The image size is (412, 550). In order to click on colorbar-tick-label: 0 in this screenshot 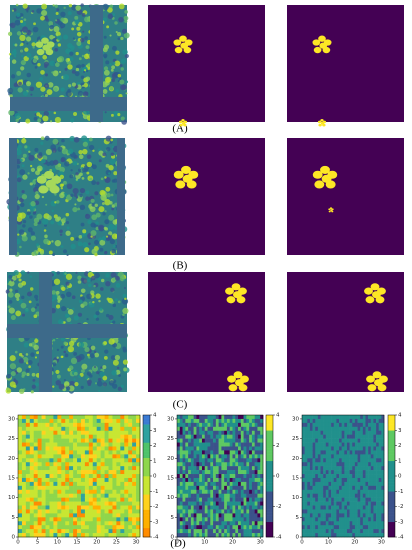, I will do `click(278, 477)`.